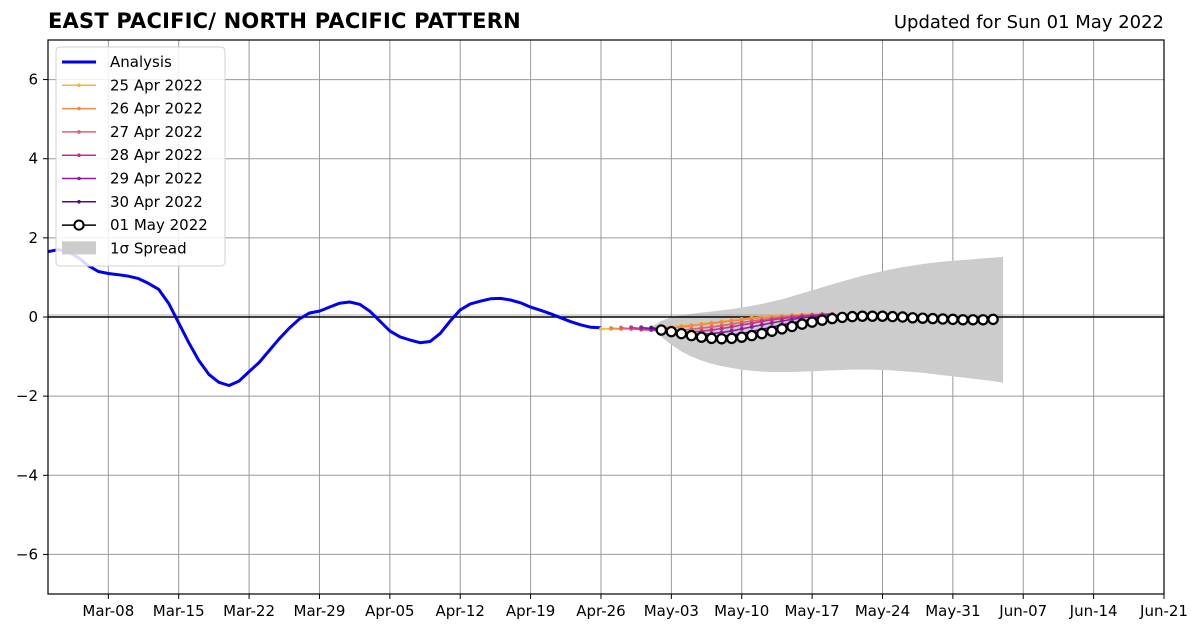 The image size is (1202, 633). I want to click on x-tick-label: Apr-26, so click(601, 611).